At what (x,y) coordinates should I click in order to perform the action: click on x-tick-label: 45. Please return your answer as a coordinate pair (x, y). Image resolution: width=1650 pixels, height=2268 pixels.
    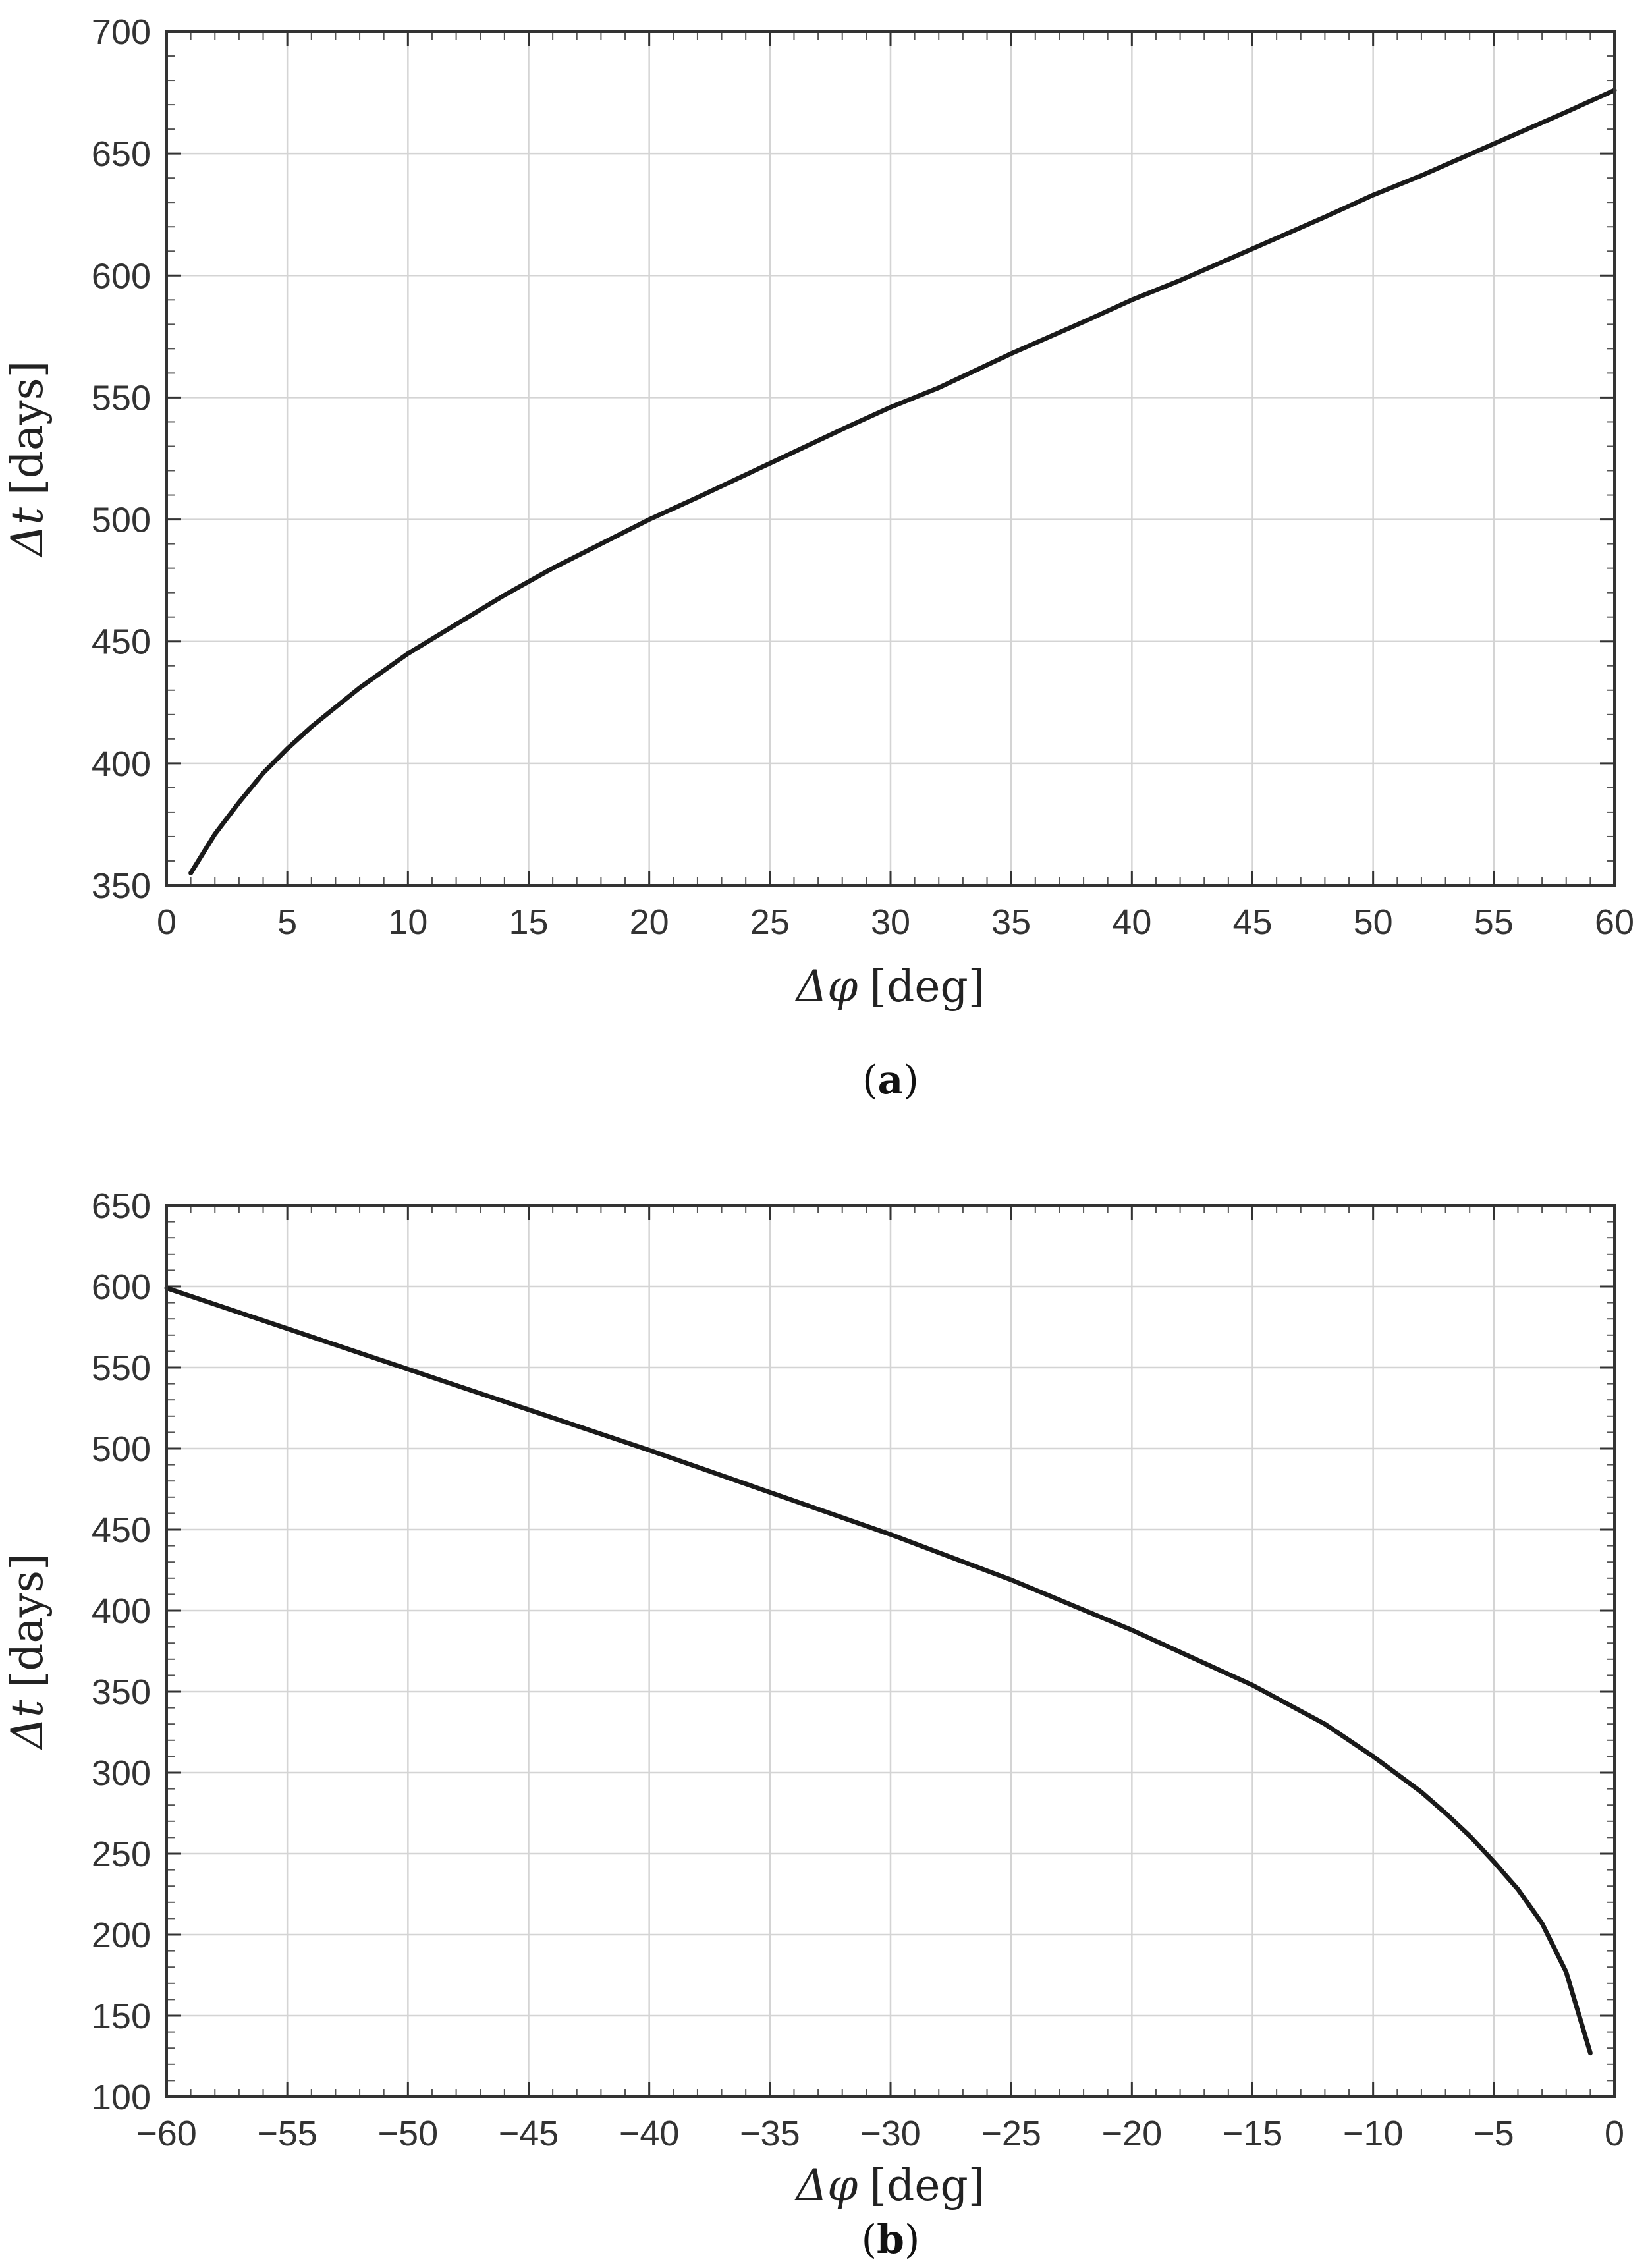
    Looking at the image, I should click on (1252, 922).